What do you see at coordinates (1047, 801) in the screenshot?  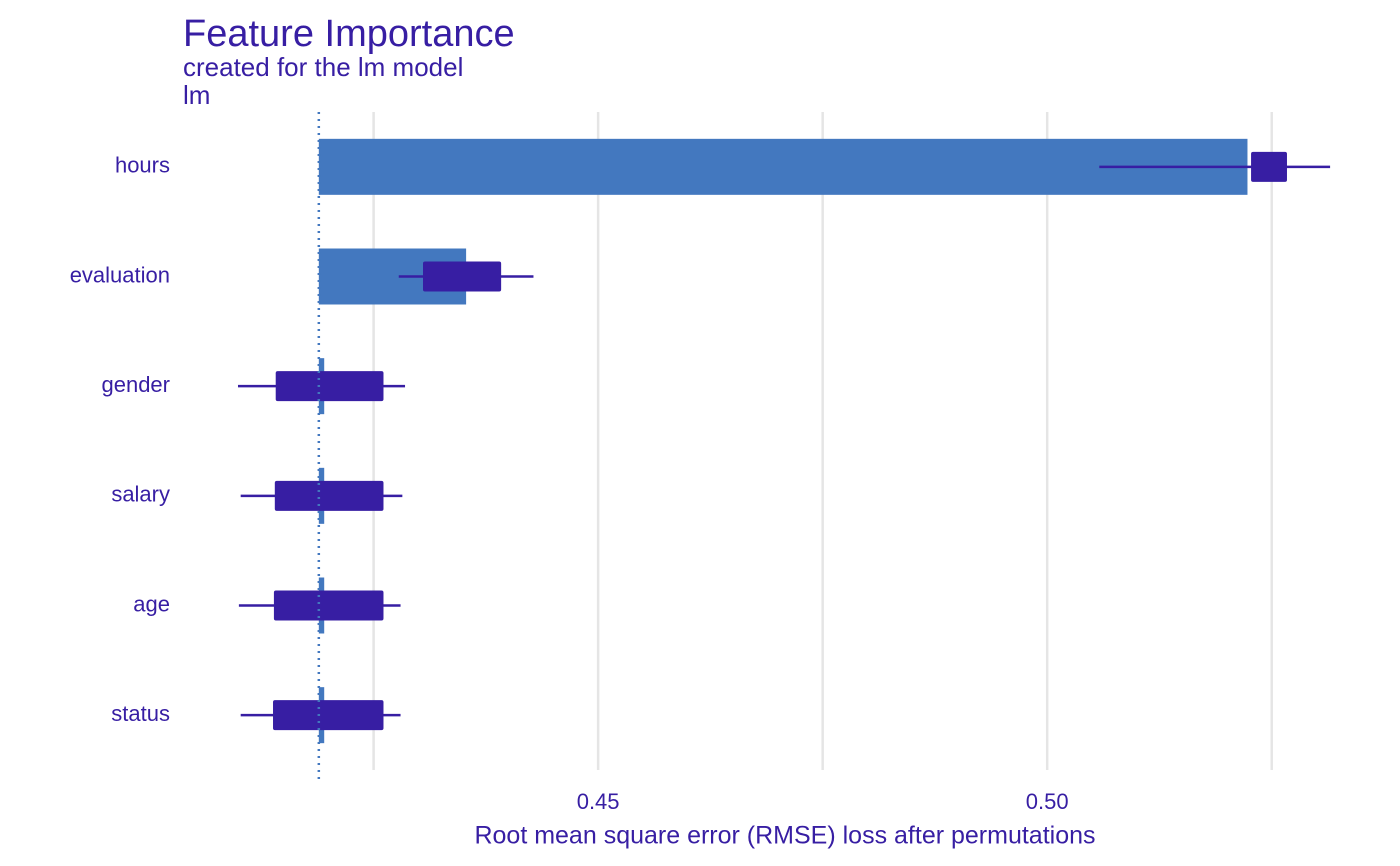 I see `x-tick-label: 0.50` at bounding box center [1047, 801].